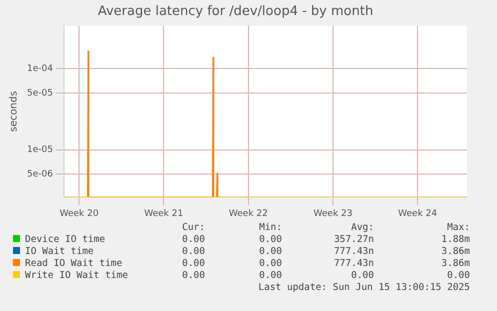  I want to click on y-tick-label: 1e-04, so click(40, 69).